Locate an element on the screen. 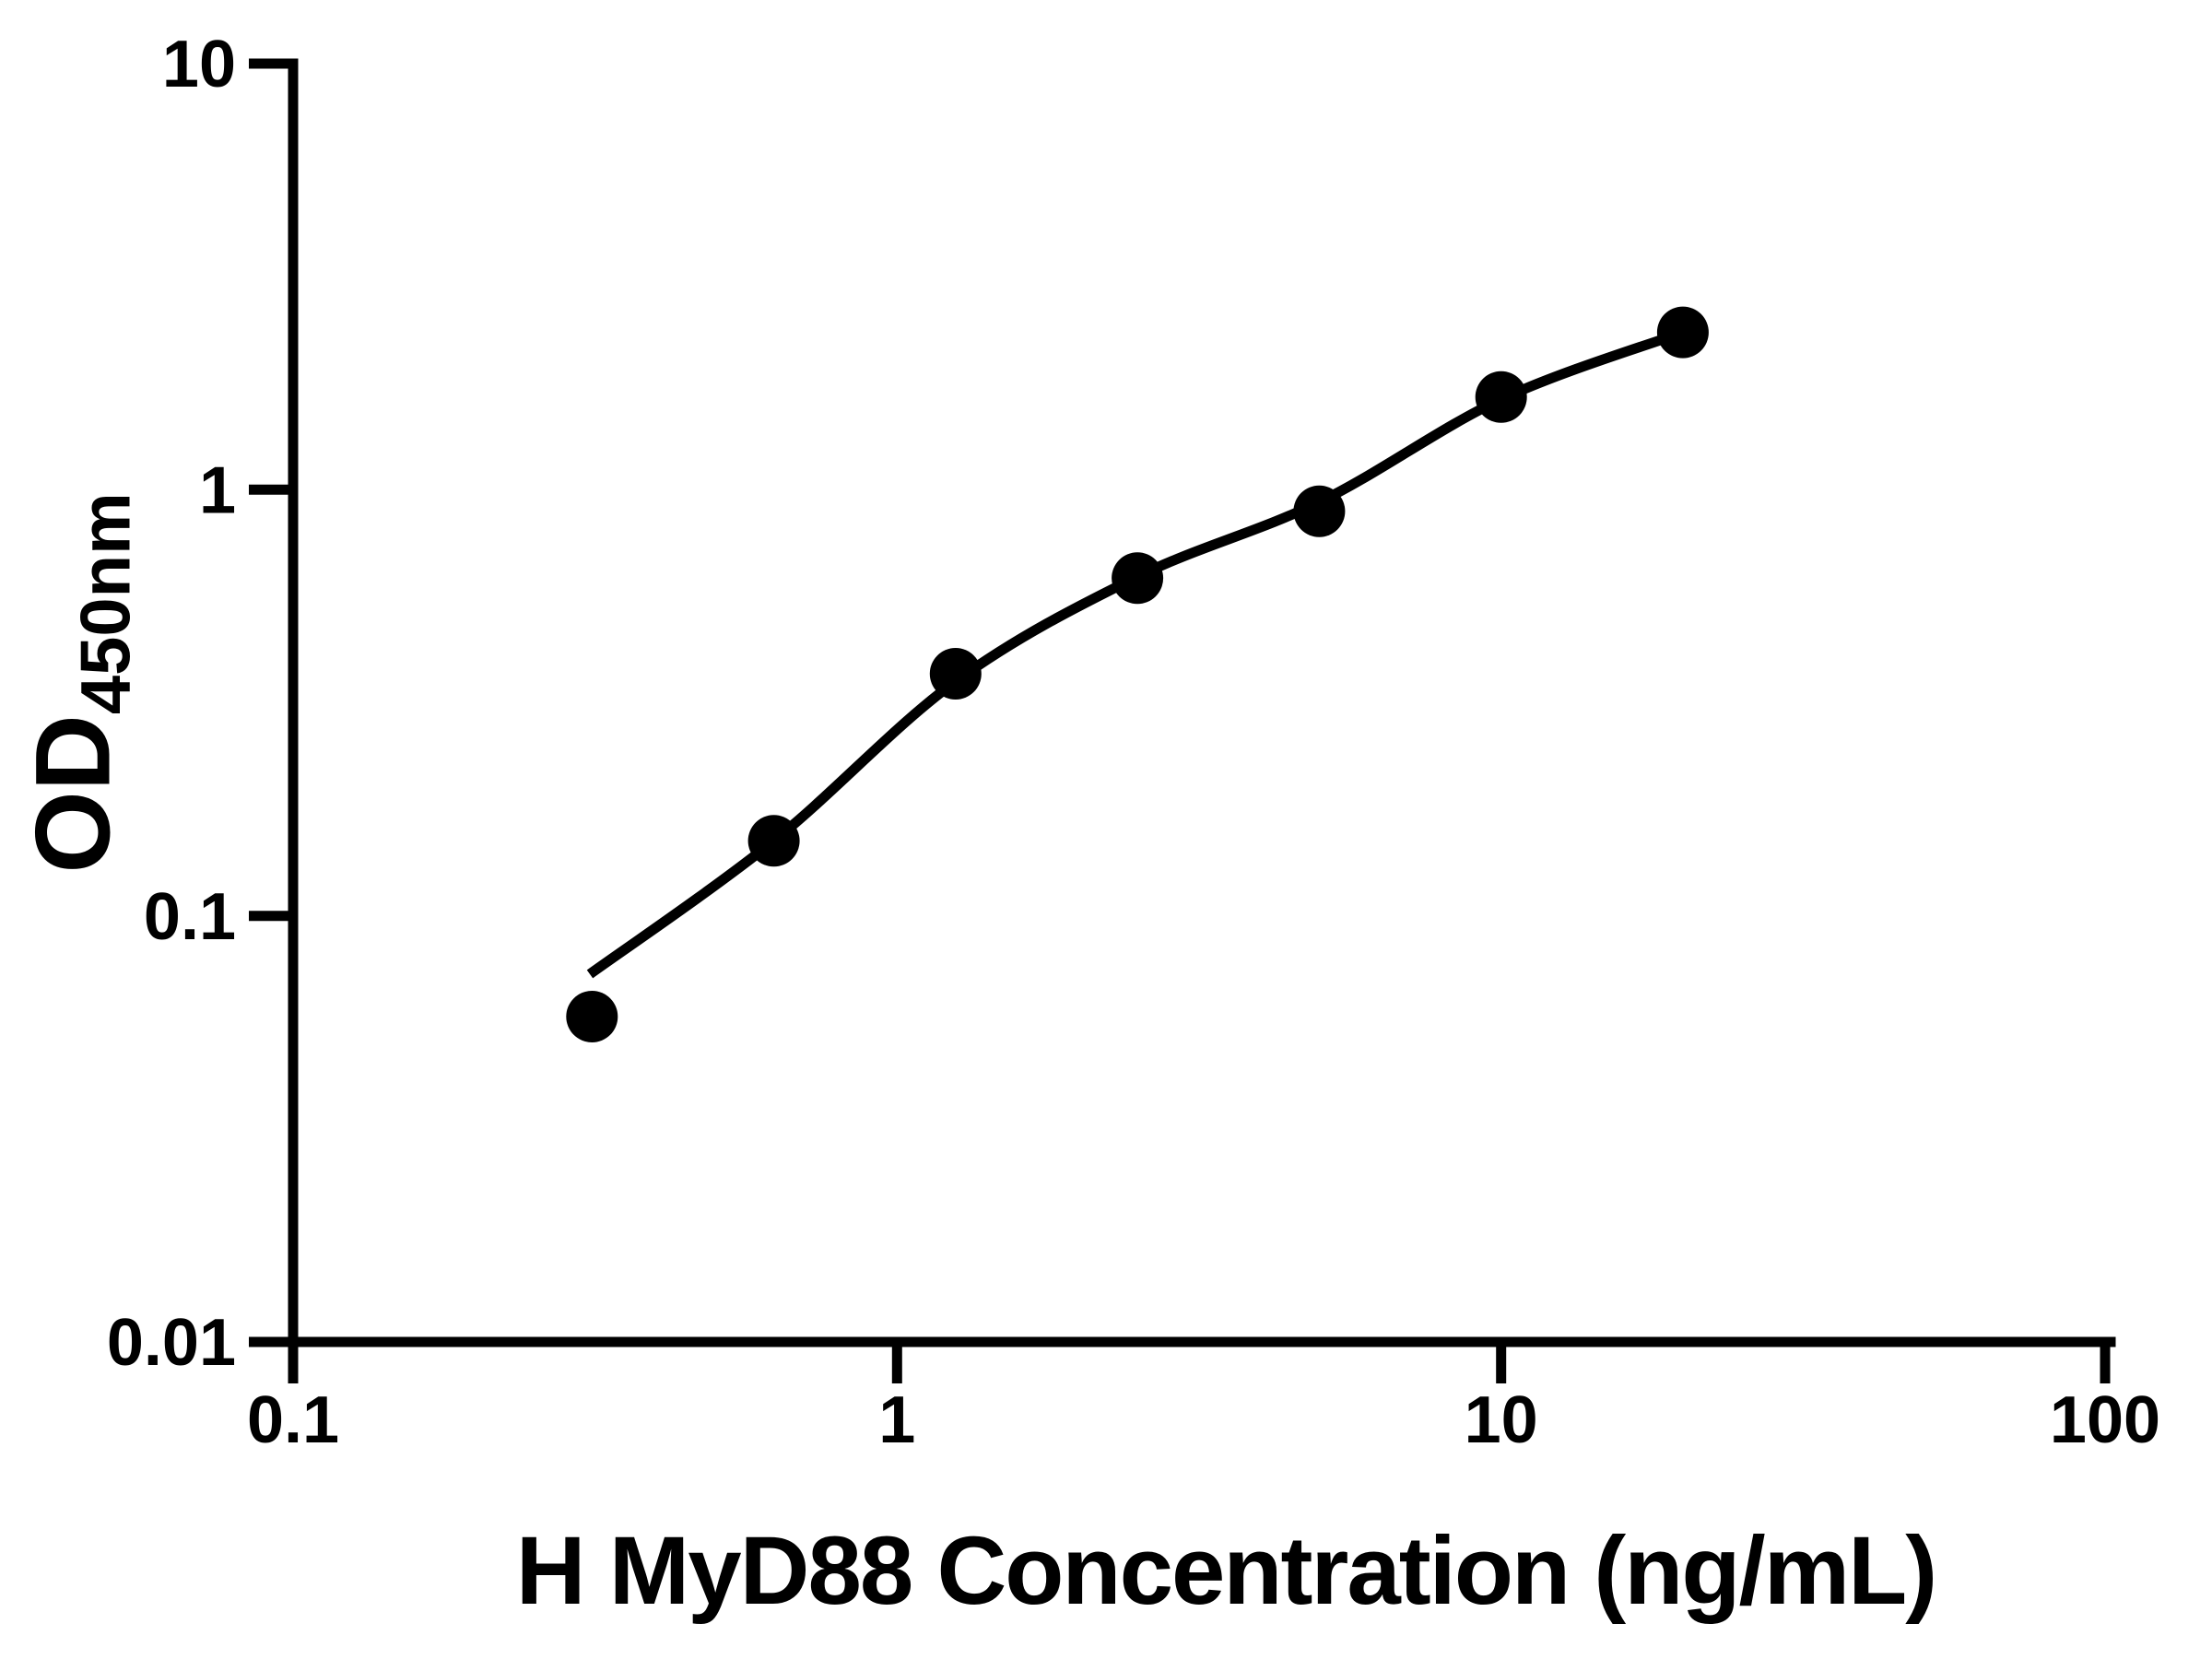  x-tick-label: 100 is located at coordinates (2105, 1420).